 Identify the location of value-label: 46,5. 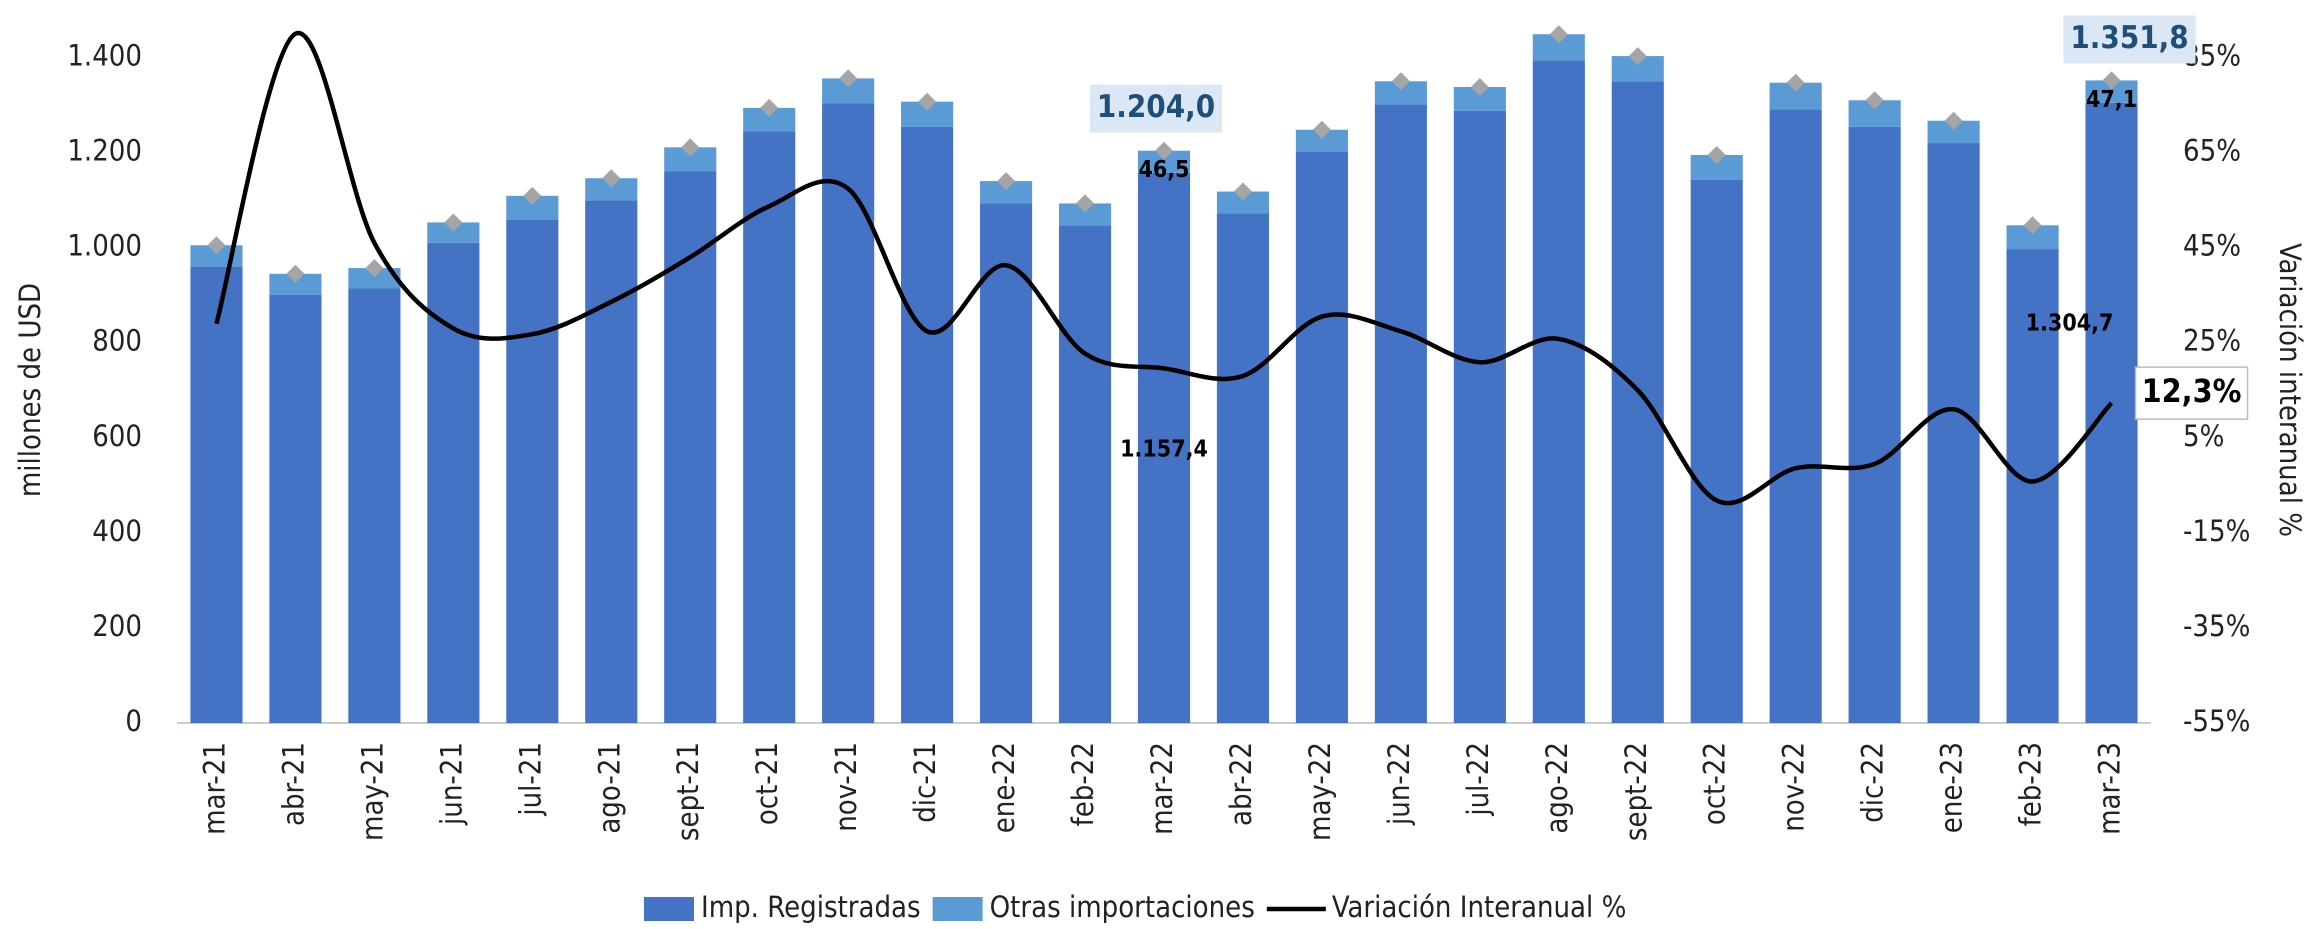
(1163, 170).